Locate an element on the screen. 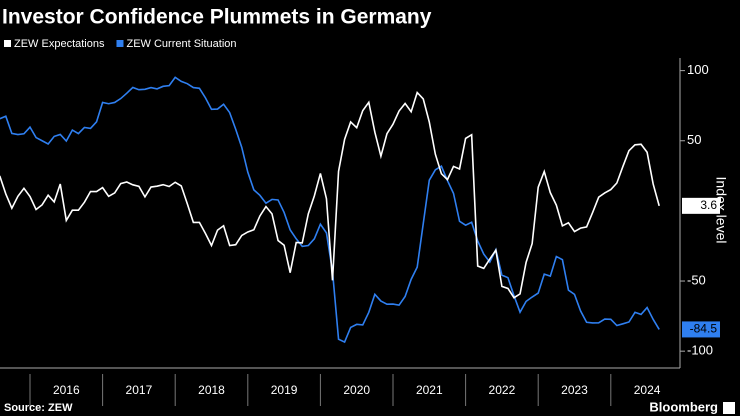  legend-label: ZEW Expectations is located at coordinates (59, 44).